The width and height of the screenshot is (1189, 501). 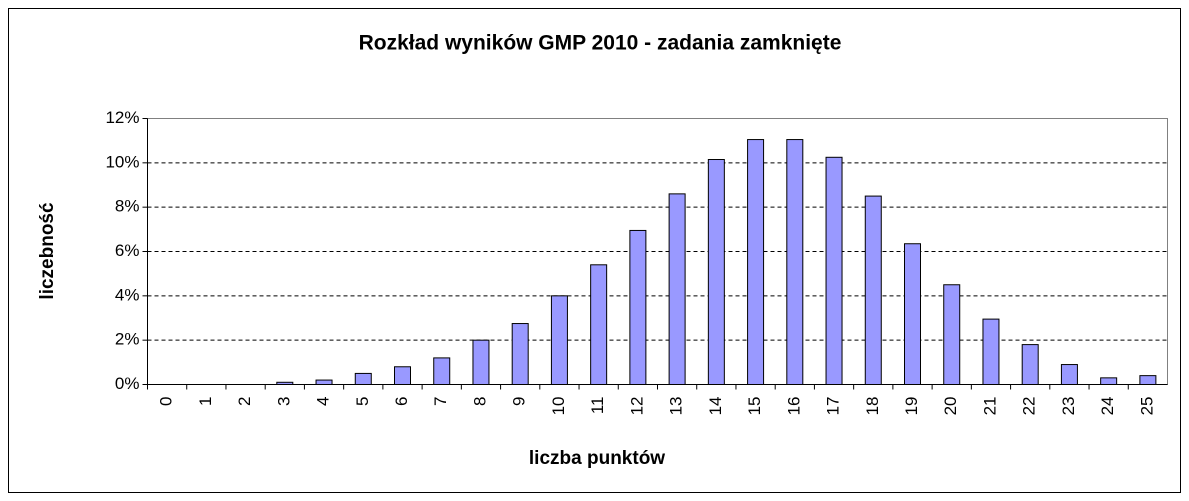 I want to click on x-axis-label: liczba punktów, so click(x=597, y=458).